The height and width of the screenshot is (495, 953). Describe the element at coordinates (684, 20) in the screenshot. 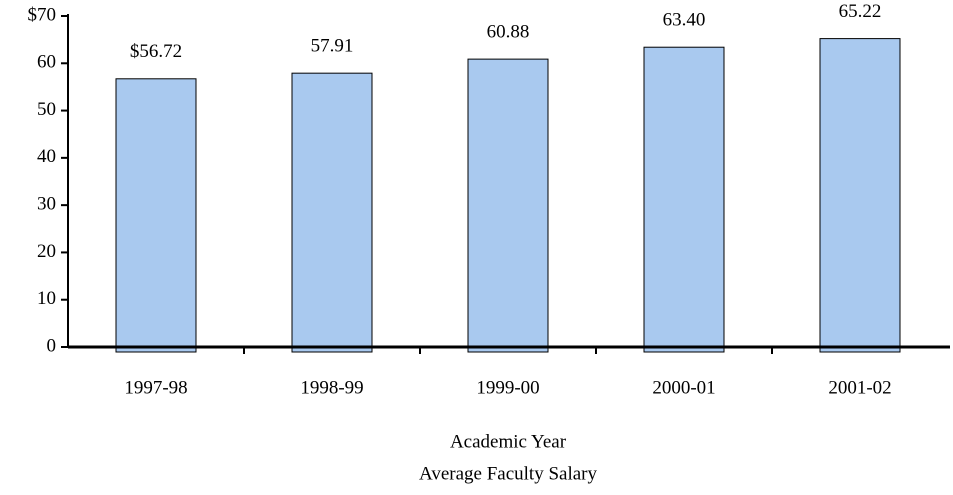

I see `data-label: 63.40` at that location.